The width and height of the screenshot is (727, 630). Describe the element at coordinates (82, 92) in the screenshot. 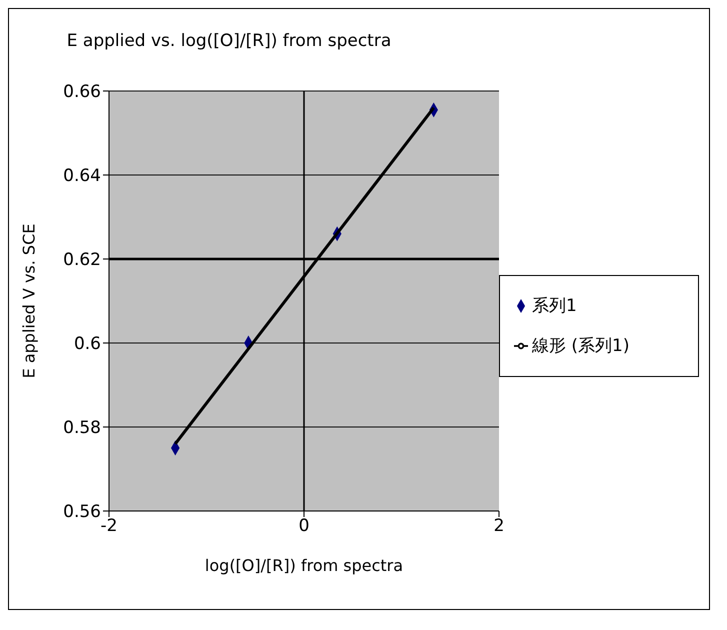

I see `y-tick-label: 0.66` at that location.